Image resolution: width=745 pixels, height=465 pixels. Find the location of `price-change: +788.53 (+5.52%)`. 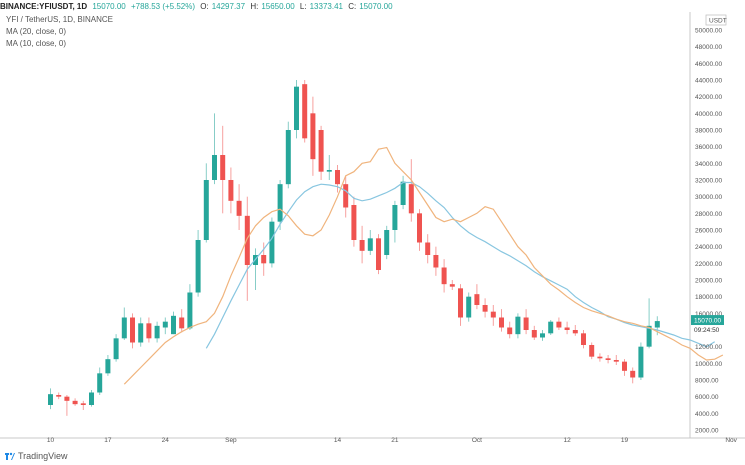

price-change: +788.53 (+5.52%) is located at coordinates (163, 6).